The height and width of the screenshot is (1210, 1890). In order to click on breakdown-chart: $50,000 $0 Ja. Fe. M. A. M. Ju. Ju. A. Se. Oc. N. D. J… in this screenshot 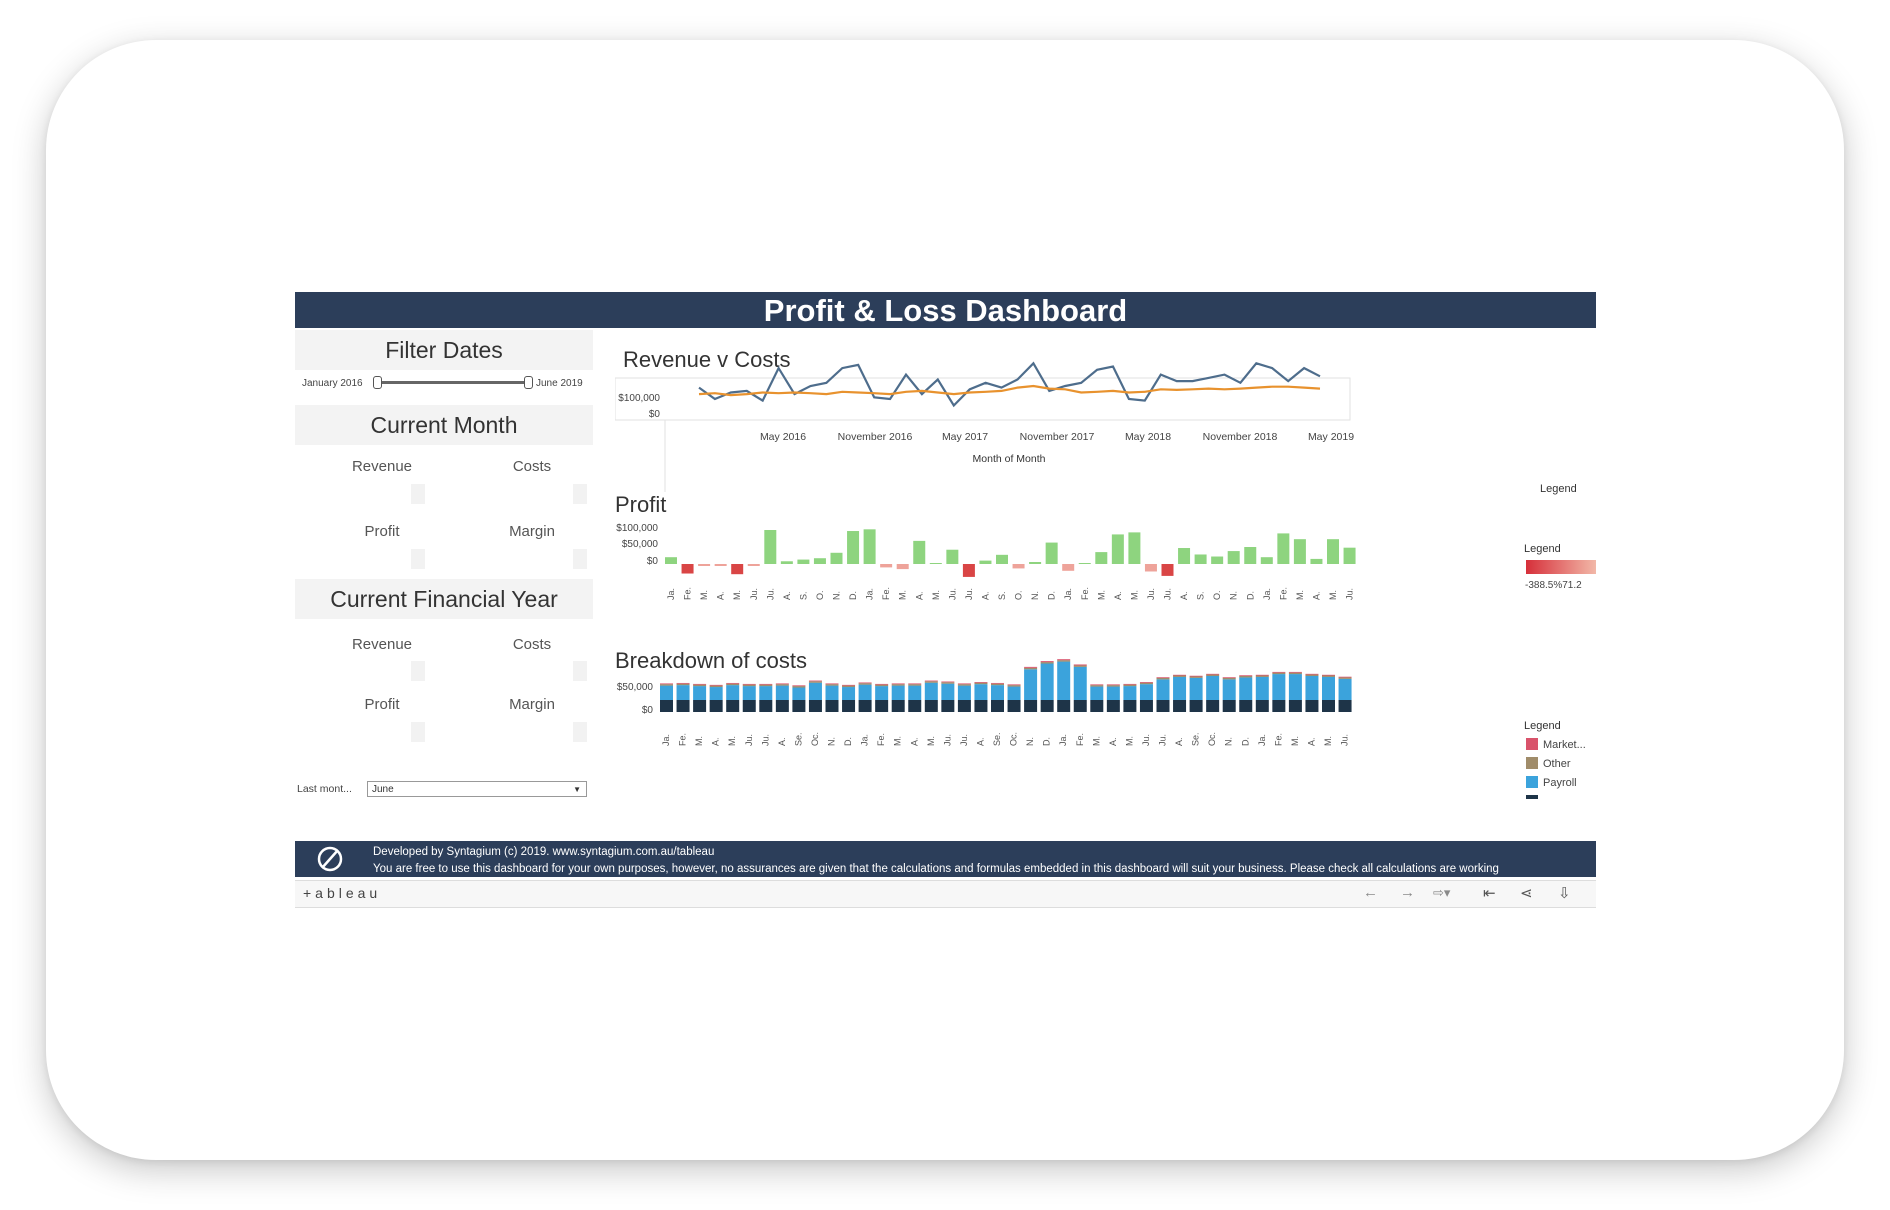, I will do `click(984, 702)`.